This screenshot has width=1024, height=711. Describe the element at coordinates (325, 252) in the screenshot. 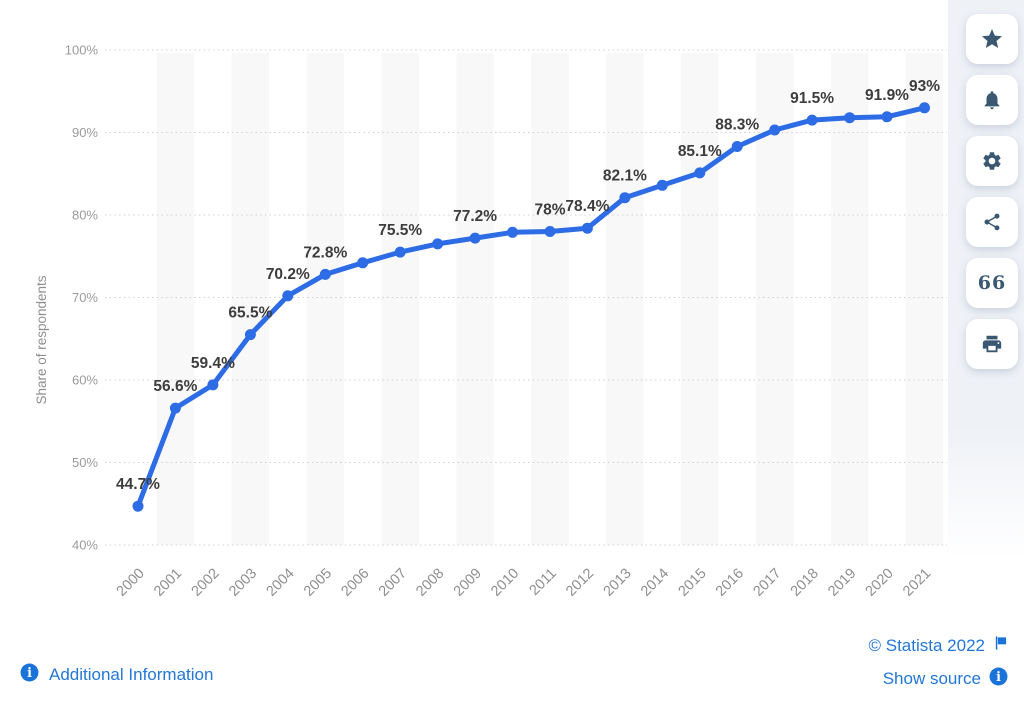

I see `value-label: 72.8%` at that location.